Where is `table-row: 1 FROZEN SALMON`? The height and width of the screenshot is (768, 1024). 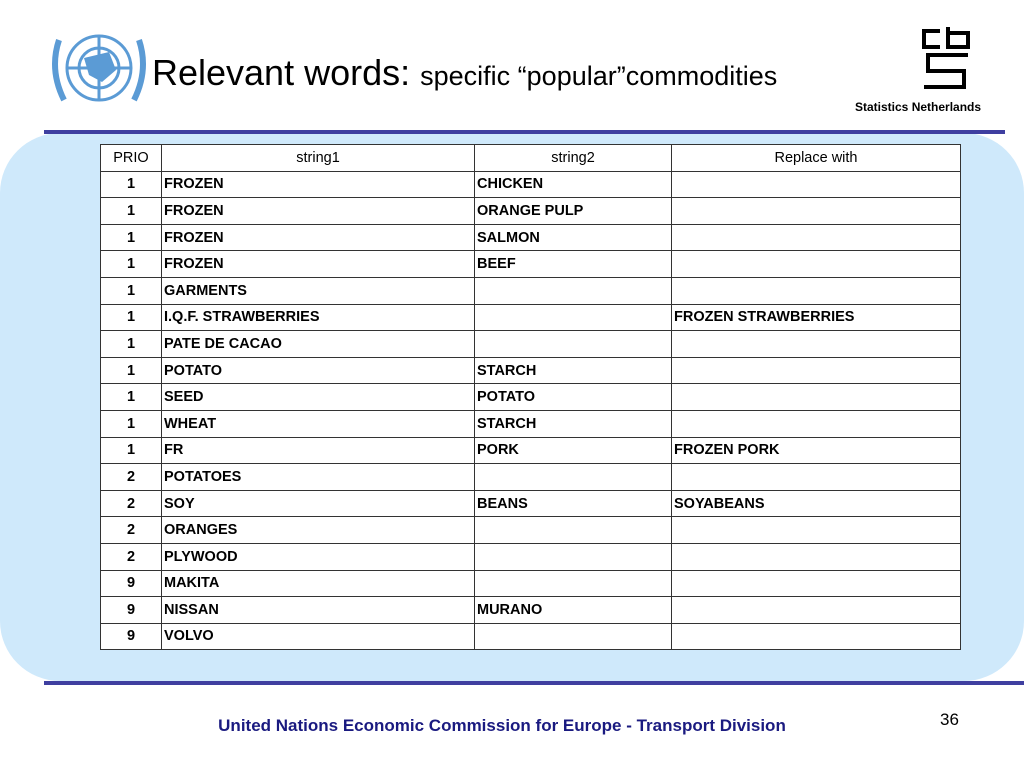 table-row: 1 FROZEN SALMON is located at coordinates (530, 237).